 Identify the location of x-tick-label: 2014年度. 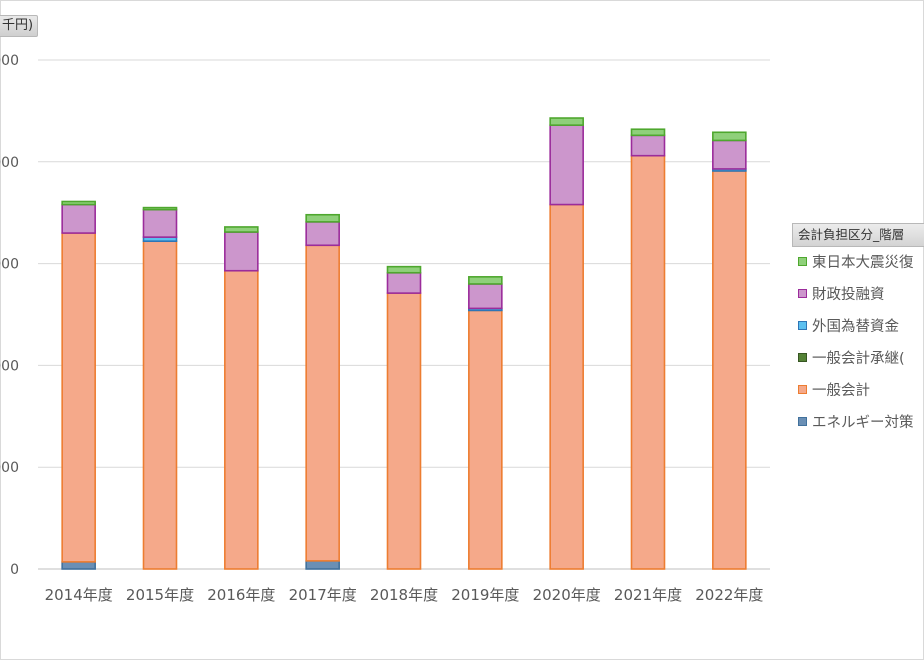
(79, 595).